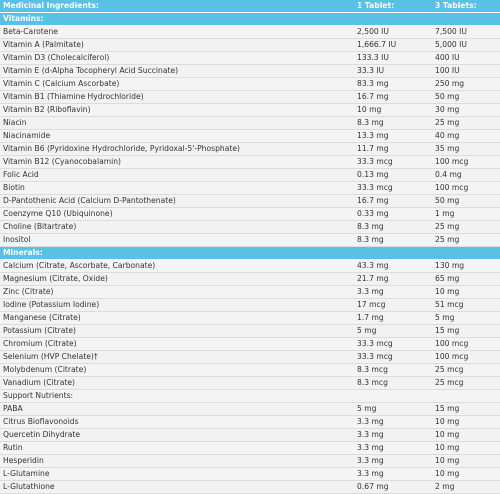  What do you see at coordinates (177, 45) in the screenshot?
I see `ingredient-name: Vitamin A (Palmitate)` at bounding box center [177, 45].